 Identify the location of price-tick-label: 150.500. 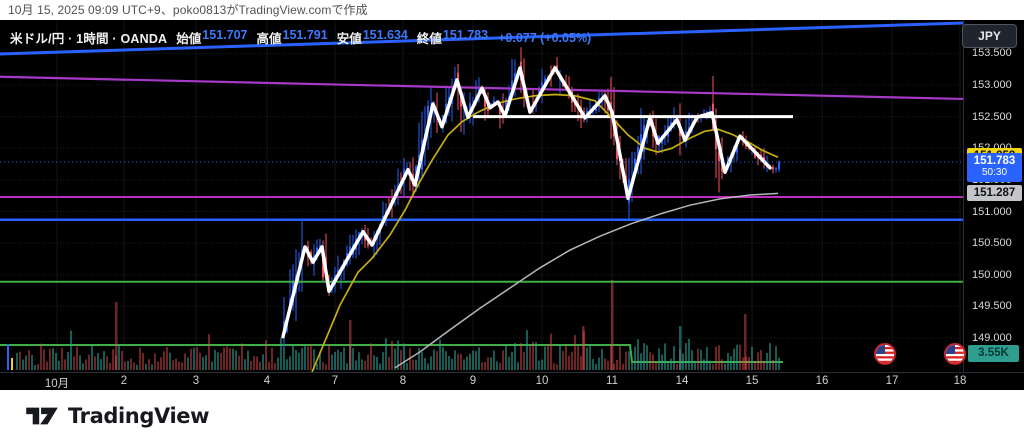
(992, 243).